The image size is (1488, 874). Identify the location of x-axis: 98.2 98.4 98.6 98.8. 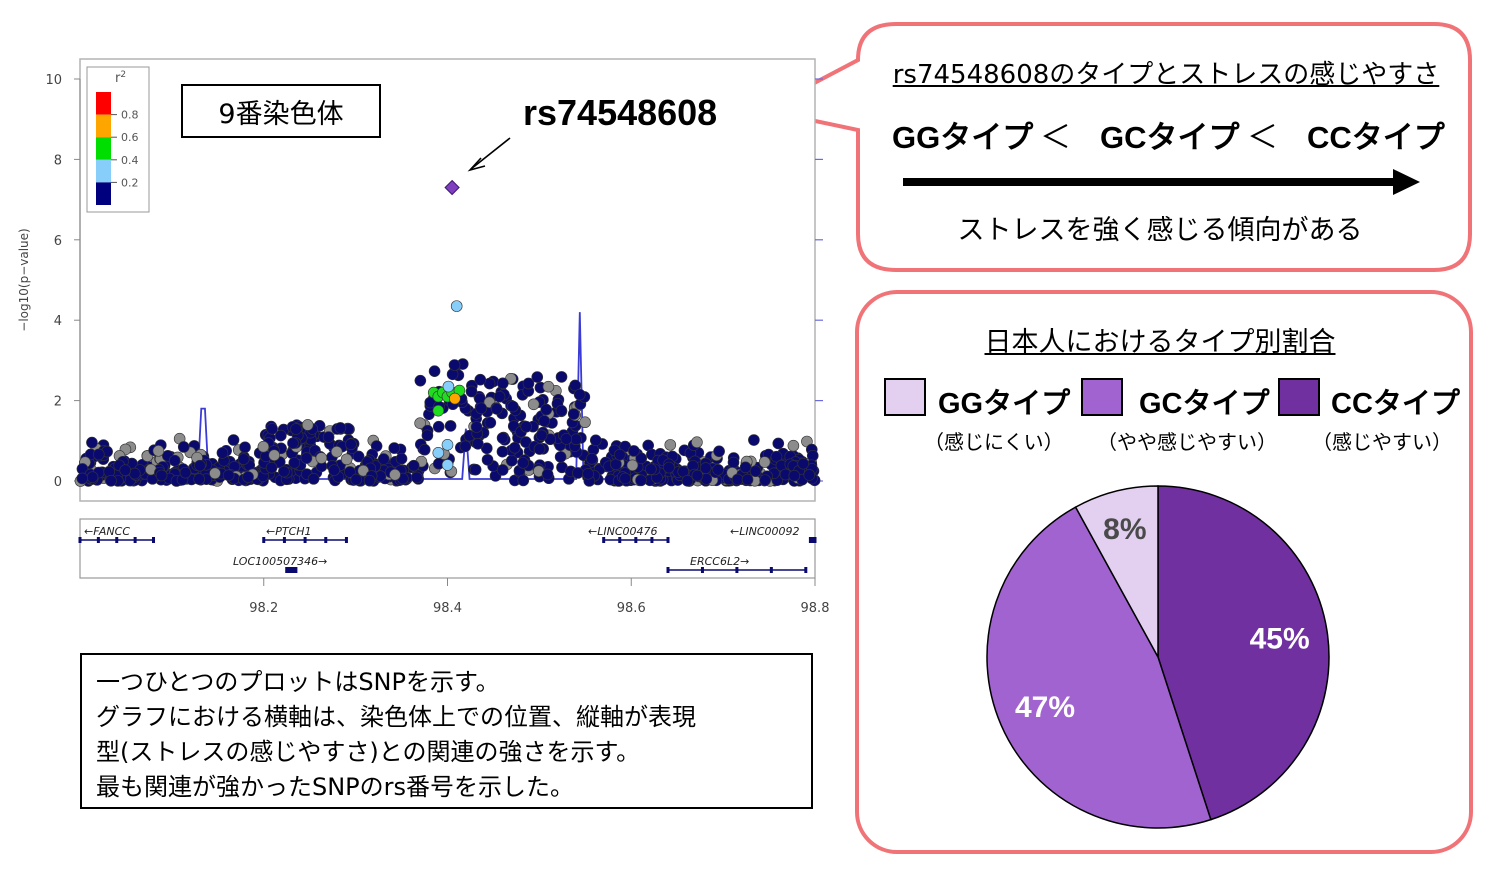
(539, 597).